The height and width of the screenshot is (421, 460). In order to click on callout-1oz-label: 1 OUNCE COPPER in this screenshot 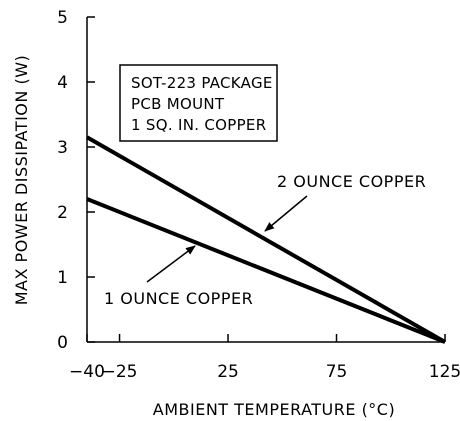, I will do `click(178, 298)`.